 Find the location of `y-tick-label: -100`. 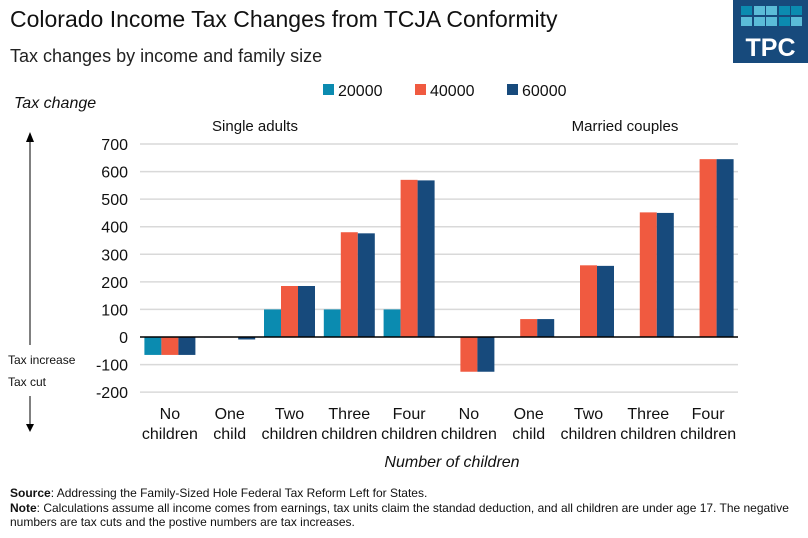

y-tick-label: -100 is located at coordinates (112, 366).